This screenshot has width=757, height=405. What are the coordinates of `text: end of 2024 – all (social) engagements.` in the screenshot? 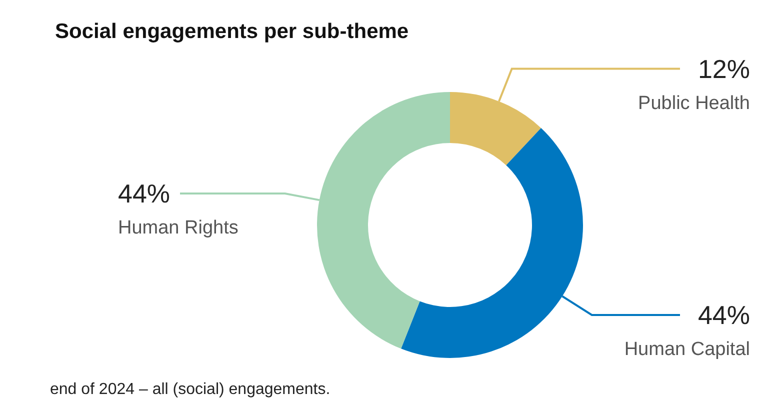 It's located at (190, 389).